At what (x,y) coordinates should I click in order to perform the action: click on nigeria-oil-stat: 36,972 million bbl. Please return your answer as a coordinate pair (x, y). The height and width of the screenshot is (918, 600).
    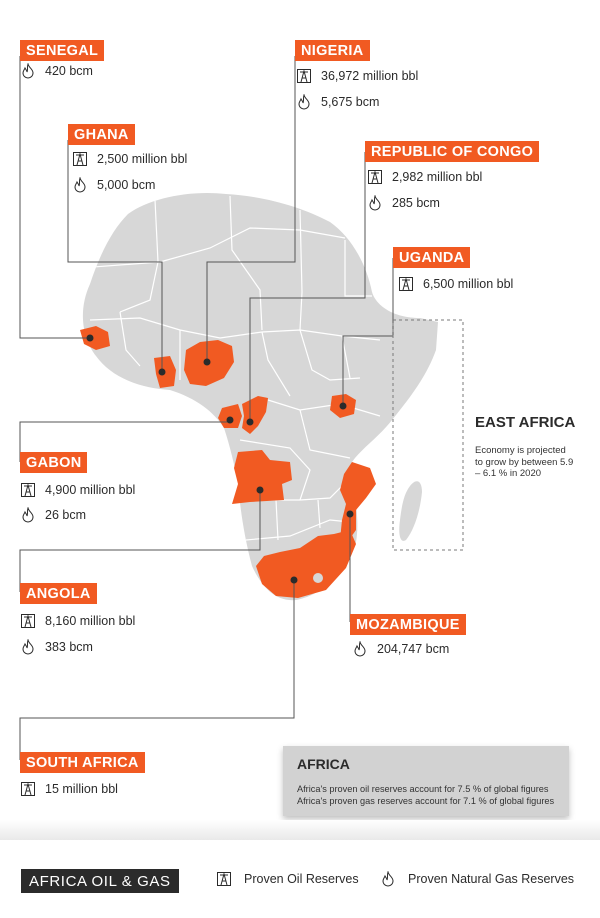
    Looking at the image, I should click on (357, 76).